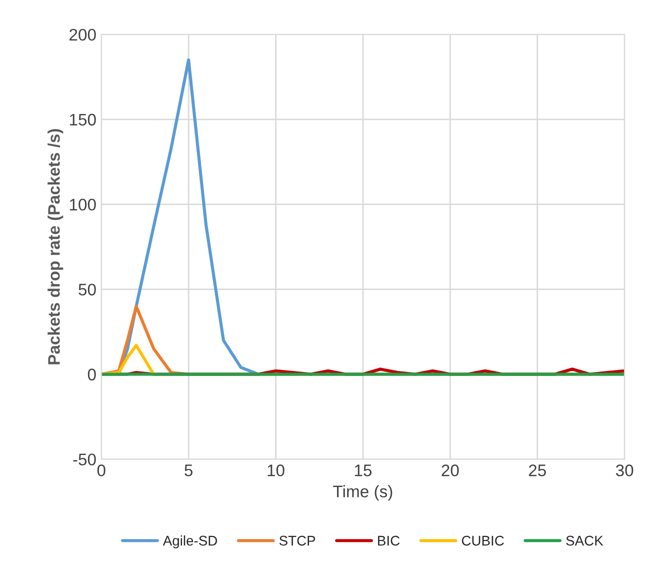 This screenshot has height=574, width=654. I want to click on legend-label: SACK, so click(585, 541).